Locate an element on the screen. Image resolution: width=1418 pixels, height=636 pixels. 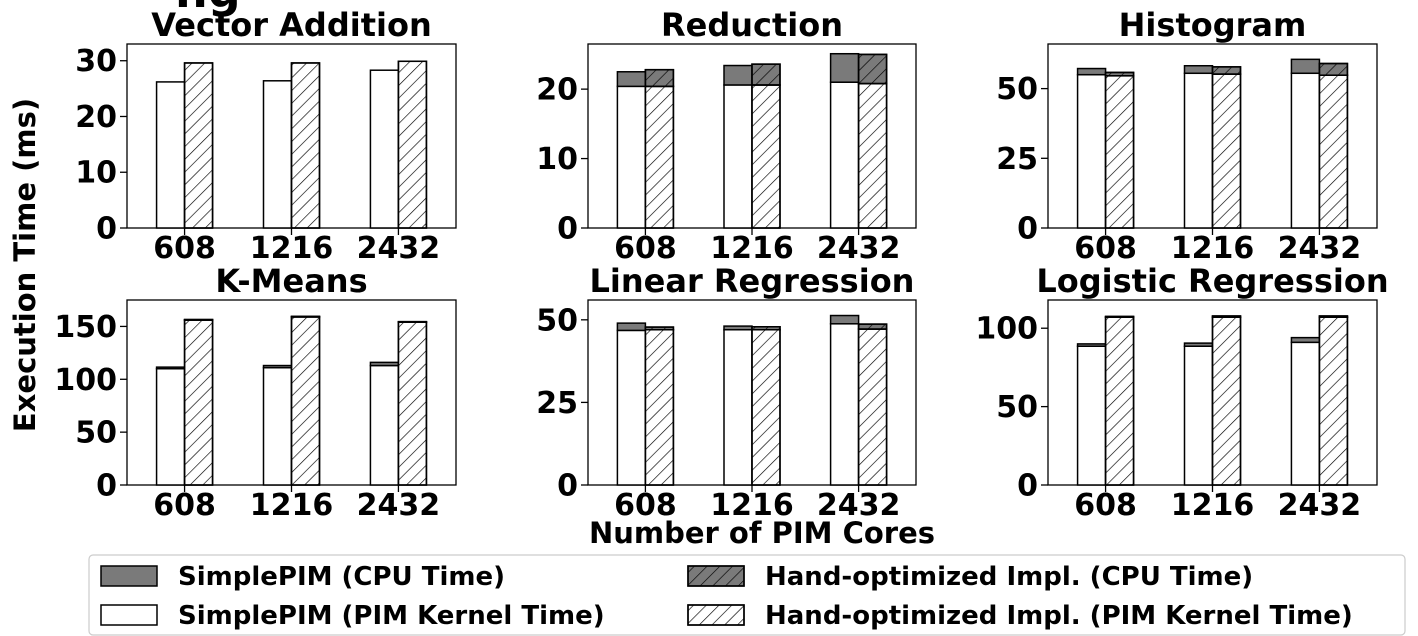
clipped-top-text: ng is located at coordinates (208, 9).